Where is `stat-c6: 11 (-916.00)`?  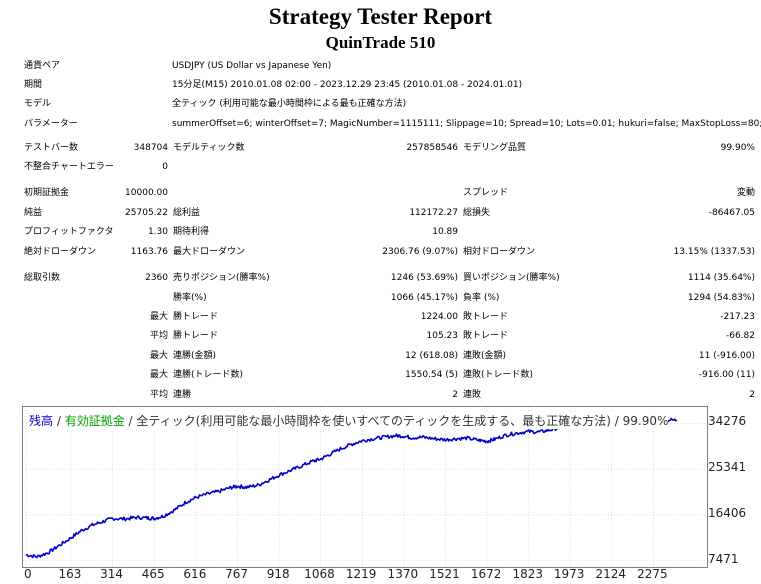
stat-c6: 11 (-916.00) is located at coordinates (726, 356).